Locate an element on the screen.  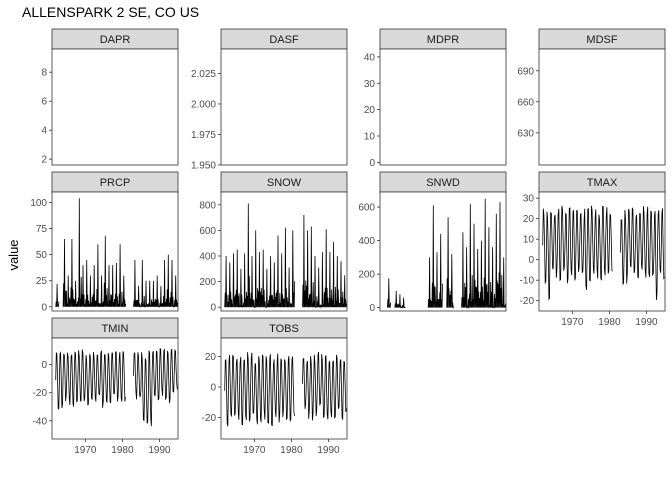
y-tick-label: 660 is located at coordinates (525, 102).